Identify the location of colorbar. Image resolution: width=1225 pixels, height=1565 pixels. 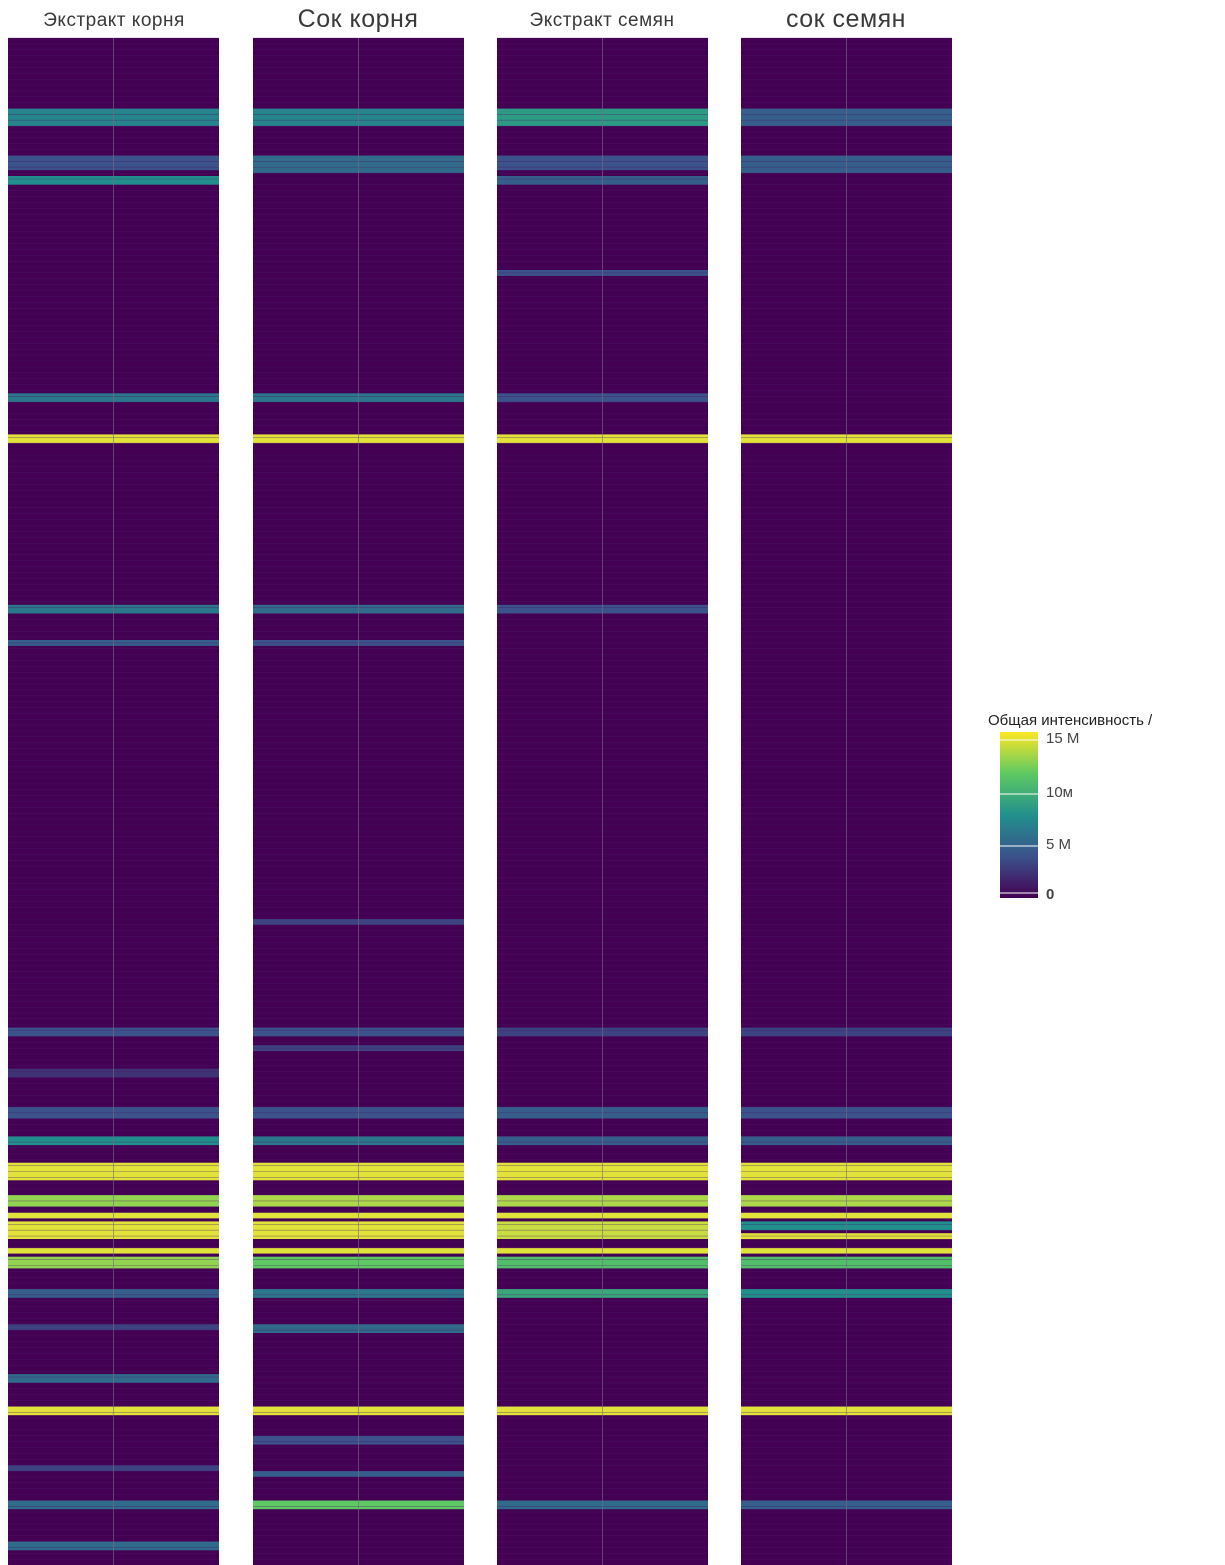
(1019, 815).